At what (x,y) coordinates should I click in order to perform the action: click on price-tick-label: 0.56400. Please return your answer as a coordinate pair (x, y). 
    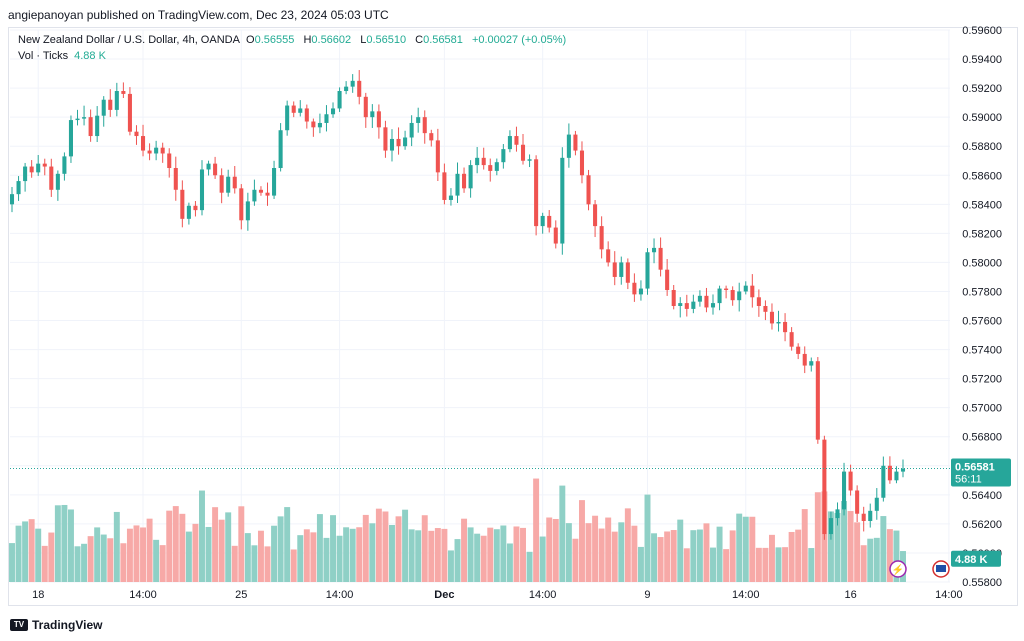
    Looking at the image, I should click on (982, 496).